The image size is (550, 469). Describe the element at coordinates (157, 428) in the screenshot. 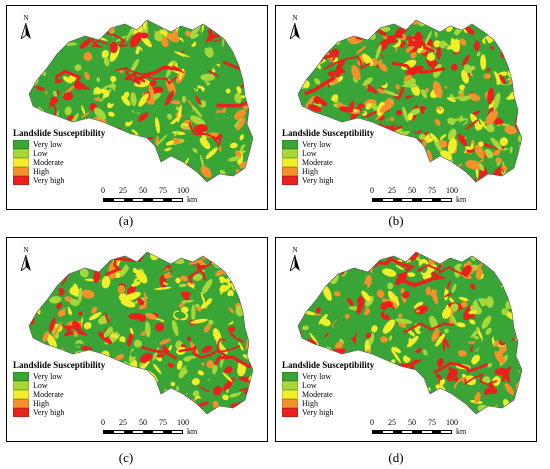

I see `scale-bar: 0 25 50 75 100 km` at that location.